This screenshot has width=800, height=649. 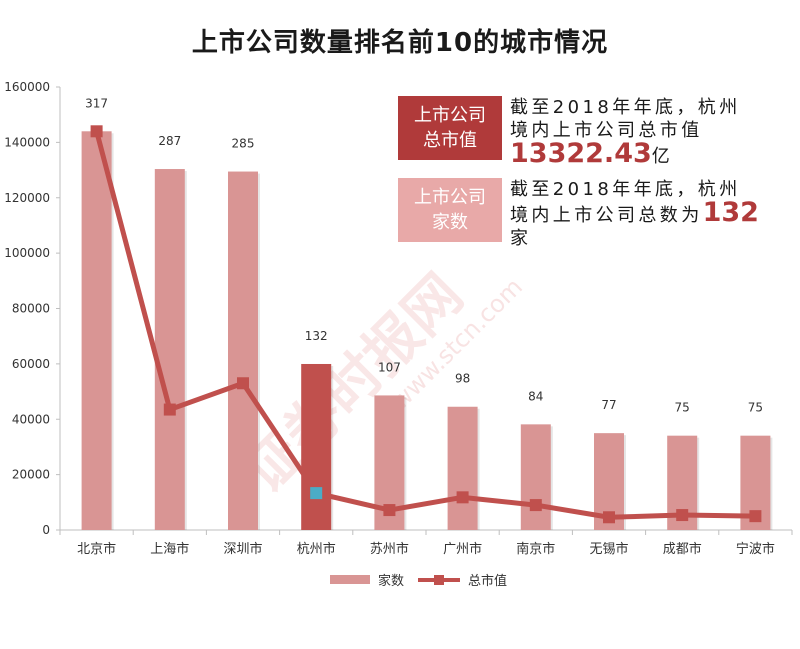 What do you see at coordinates (46, 530) in the screenshot?
I see `y-tick-label: 0` at bounding box center [46, 530].